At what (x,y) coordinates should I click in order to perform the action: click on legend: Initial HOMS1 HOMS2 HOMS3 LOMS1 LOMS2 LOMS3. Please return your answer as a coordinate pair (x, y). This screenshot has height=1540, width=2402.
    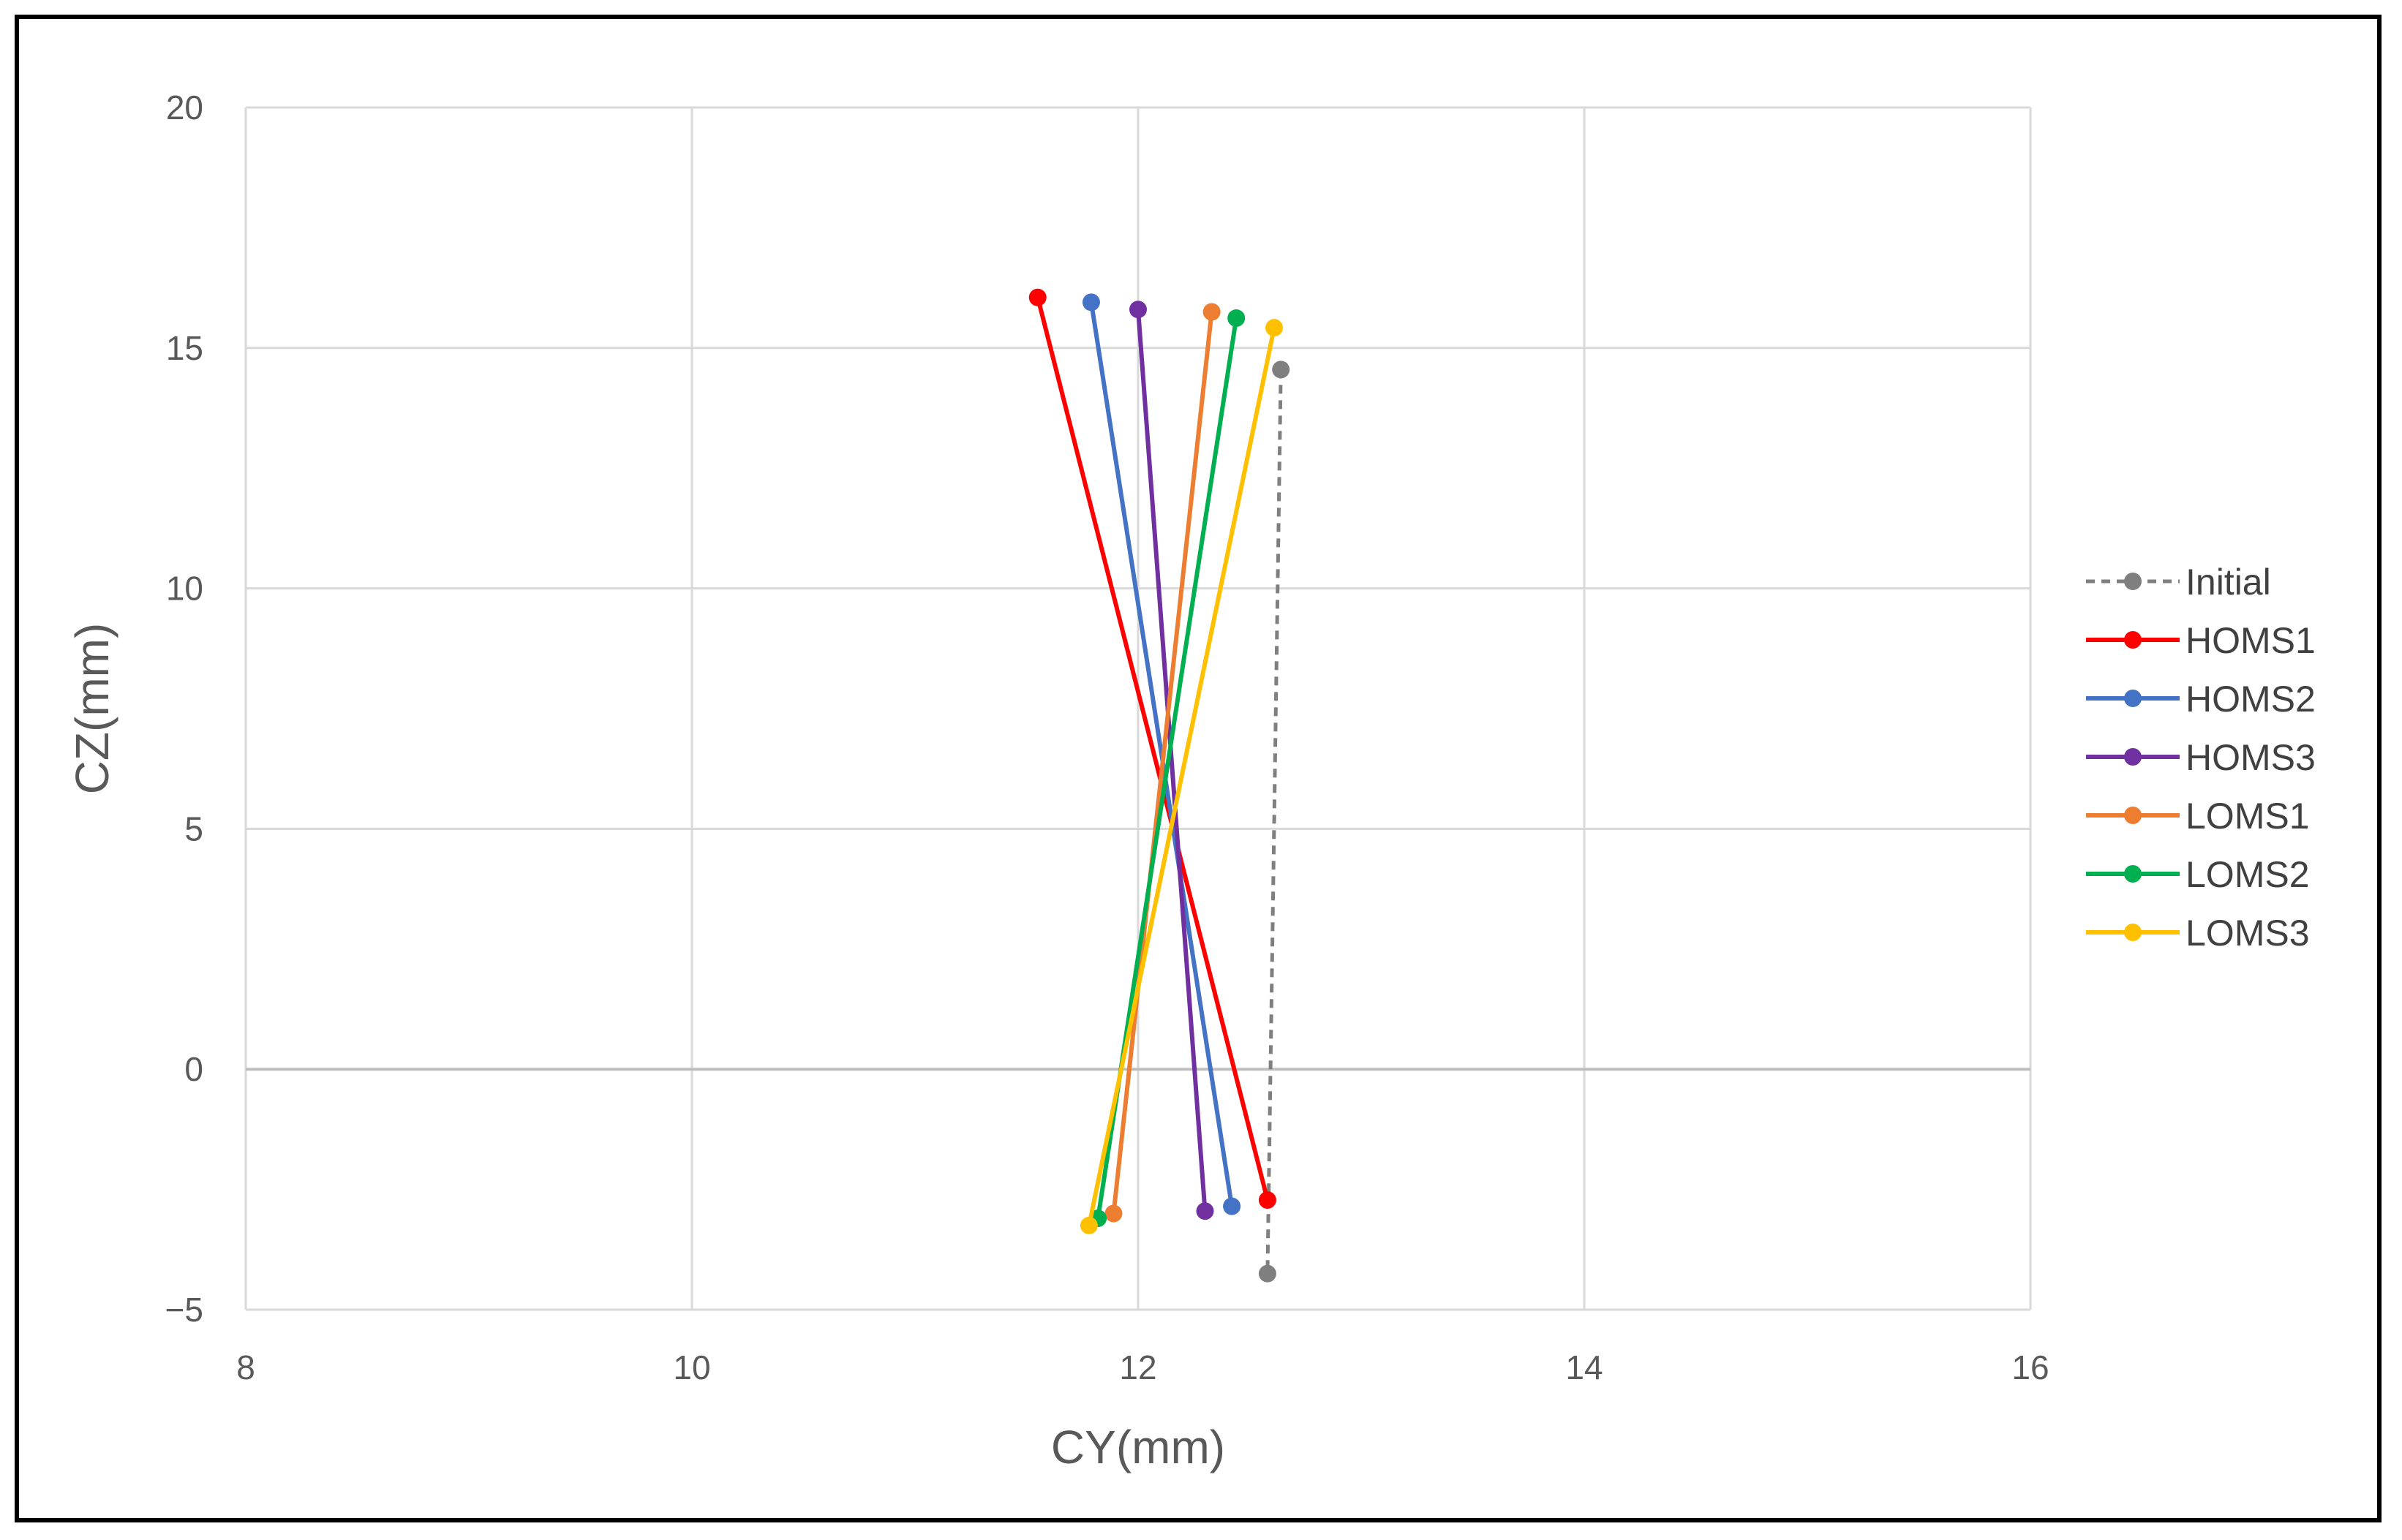
    Looking at the image, I should click on (2201, 758).